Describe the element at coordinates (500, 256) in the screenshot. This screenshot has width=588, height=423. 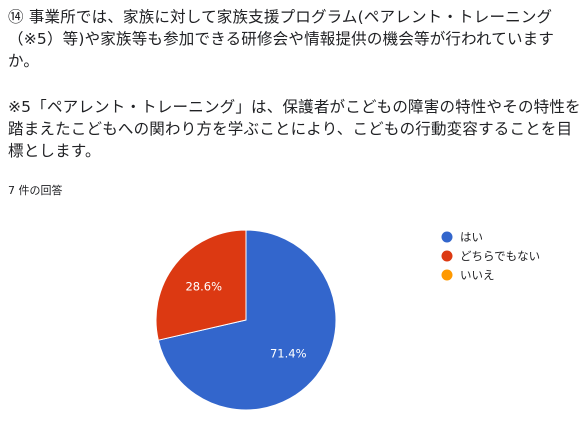
I see `legend-label-2: どちらでもない` at that location.